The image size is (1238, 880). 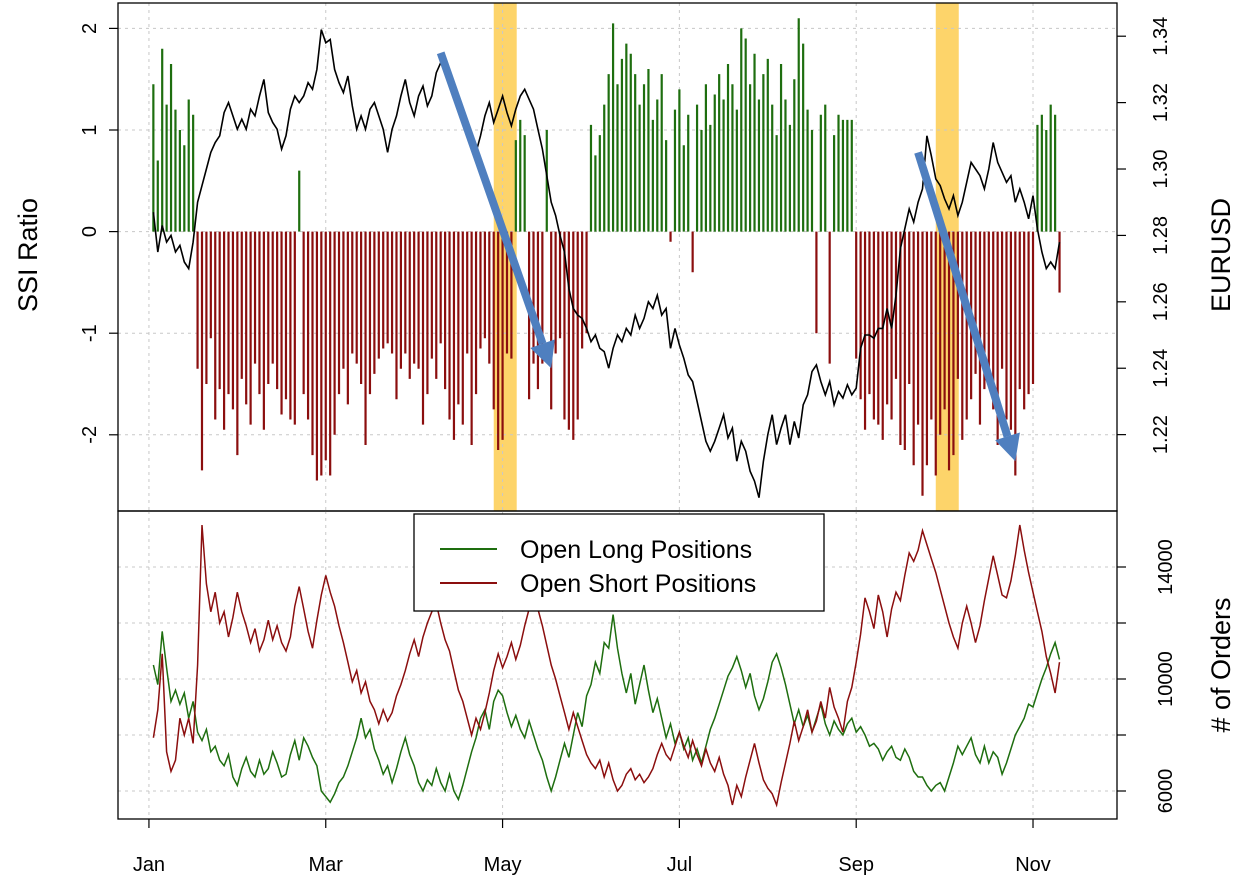 I want to click on ssi-tick-label: 2, so click(x=90, y=28).